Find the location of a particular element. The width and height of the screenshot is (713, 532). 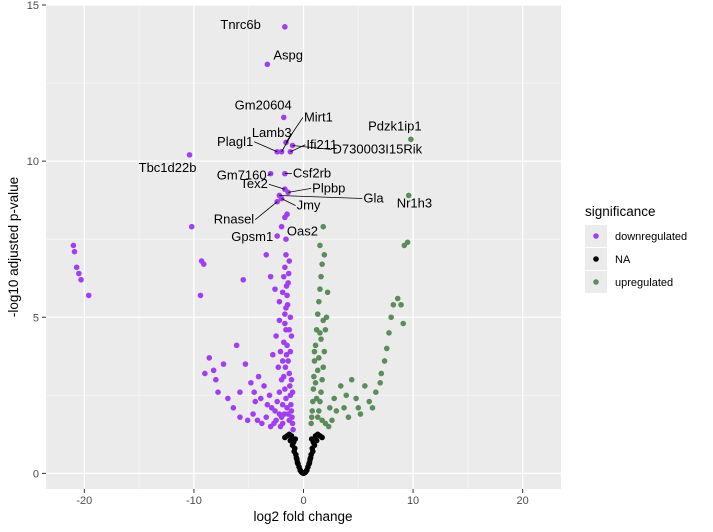

gene-label: Tnrc6b is located at coordinates (240, 24).